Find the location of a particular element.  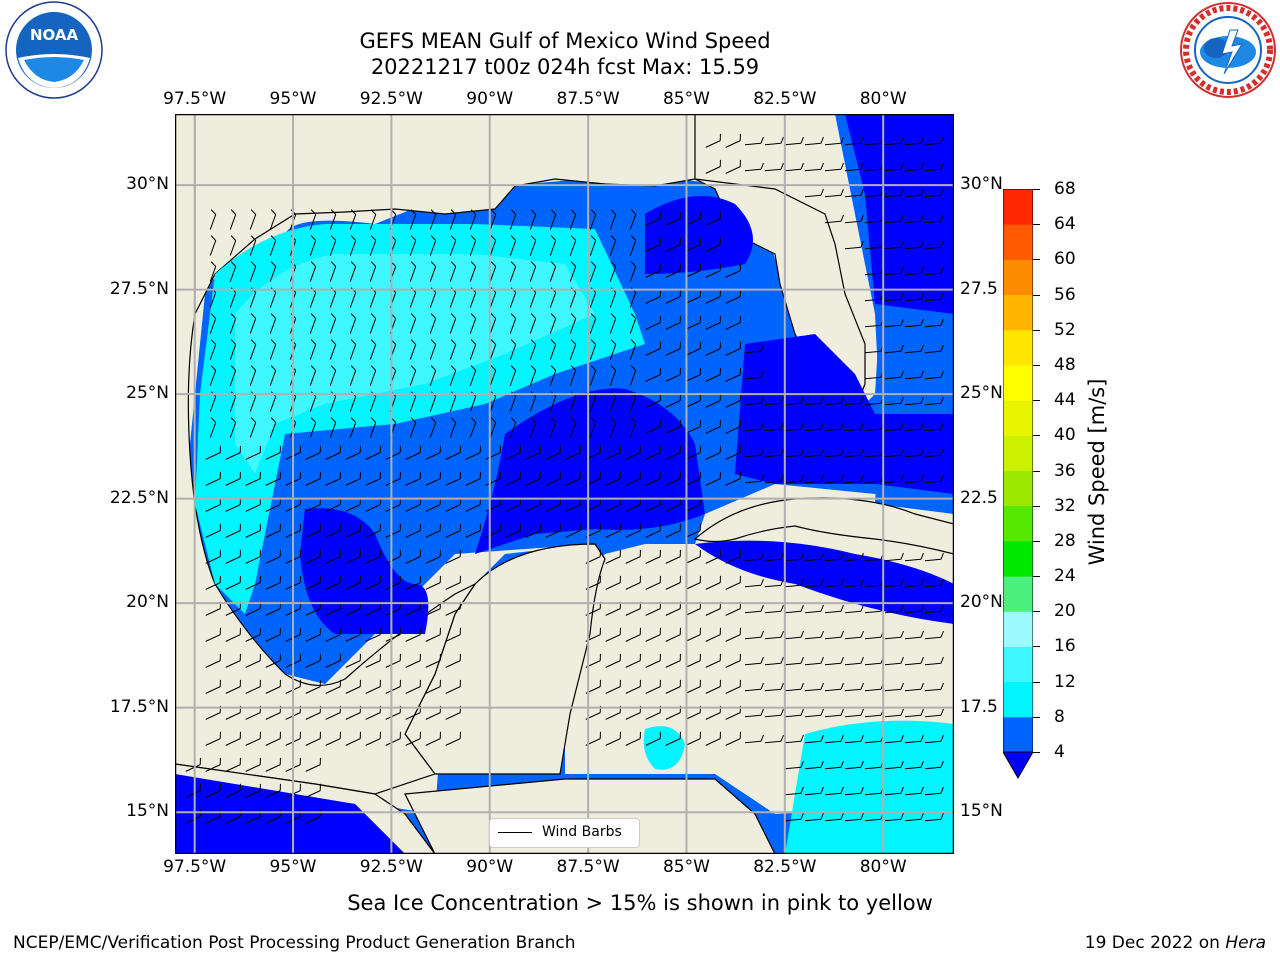

lon-label: 90°W is located at coordinates (490, 99).